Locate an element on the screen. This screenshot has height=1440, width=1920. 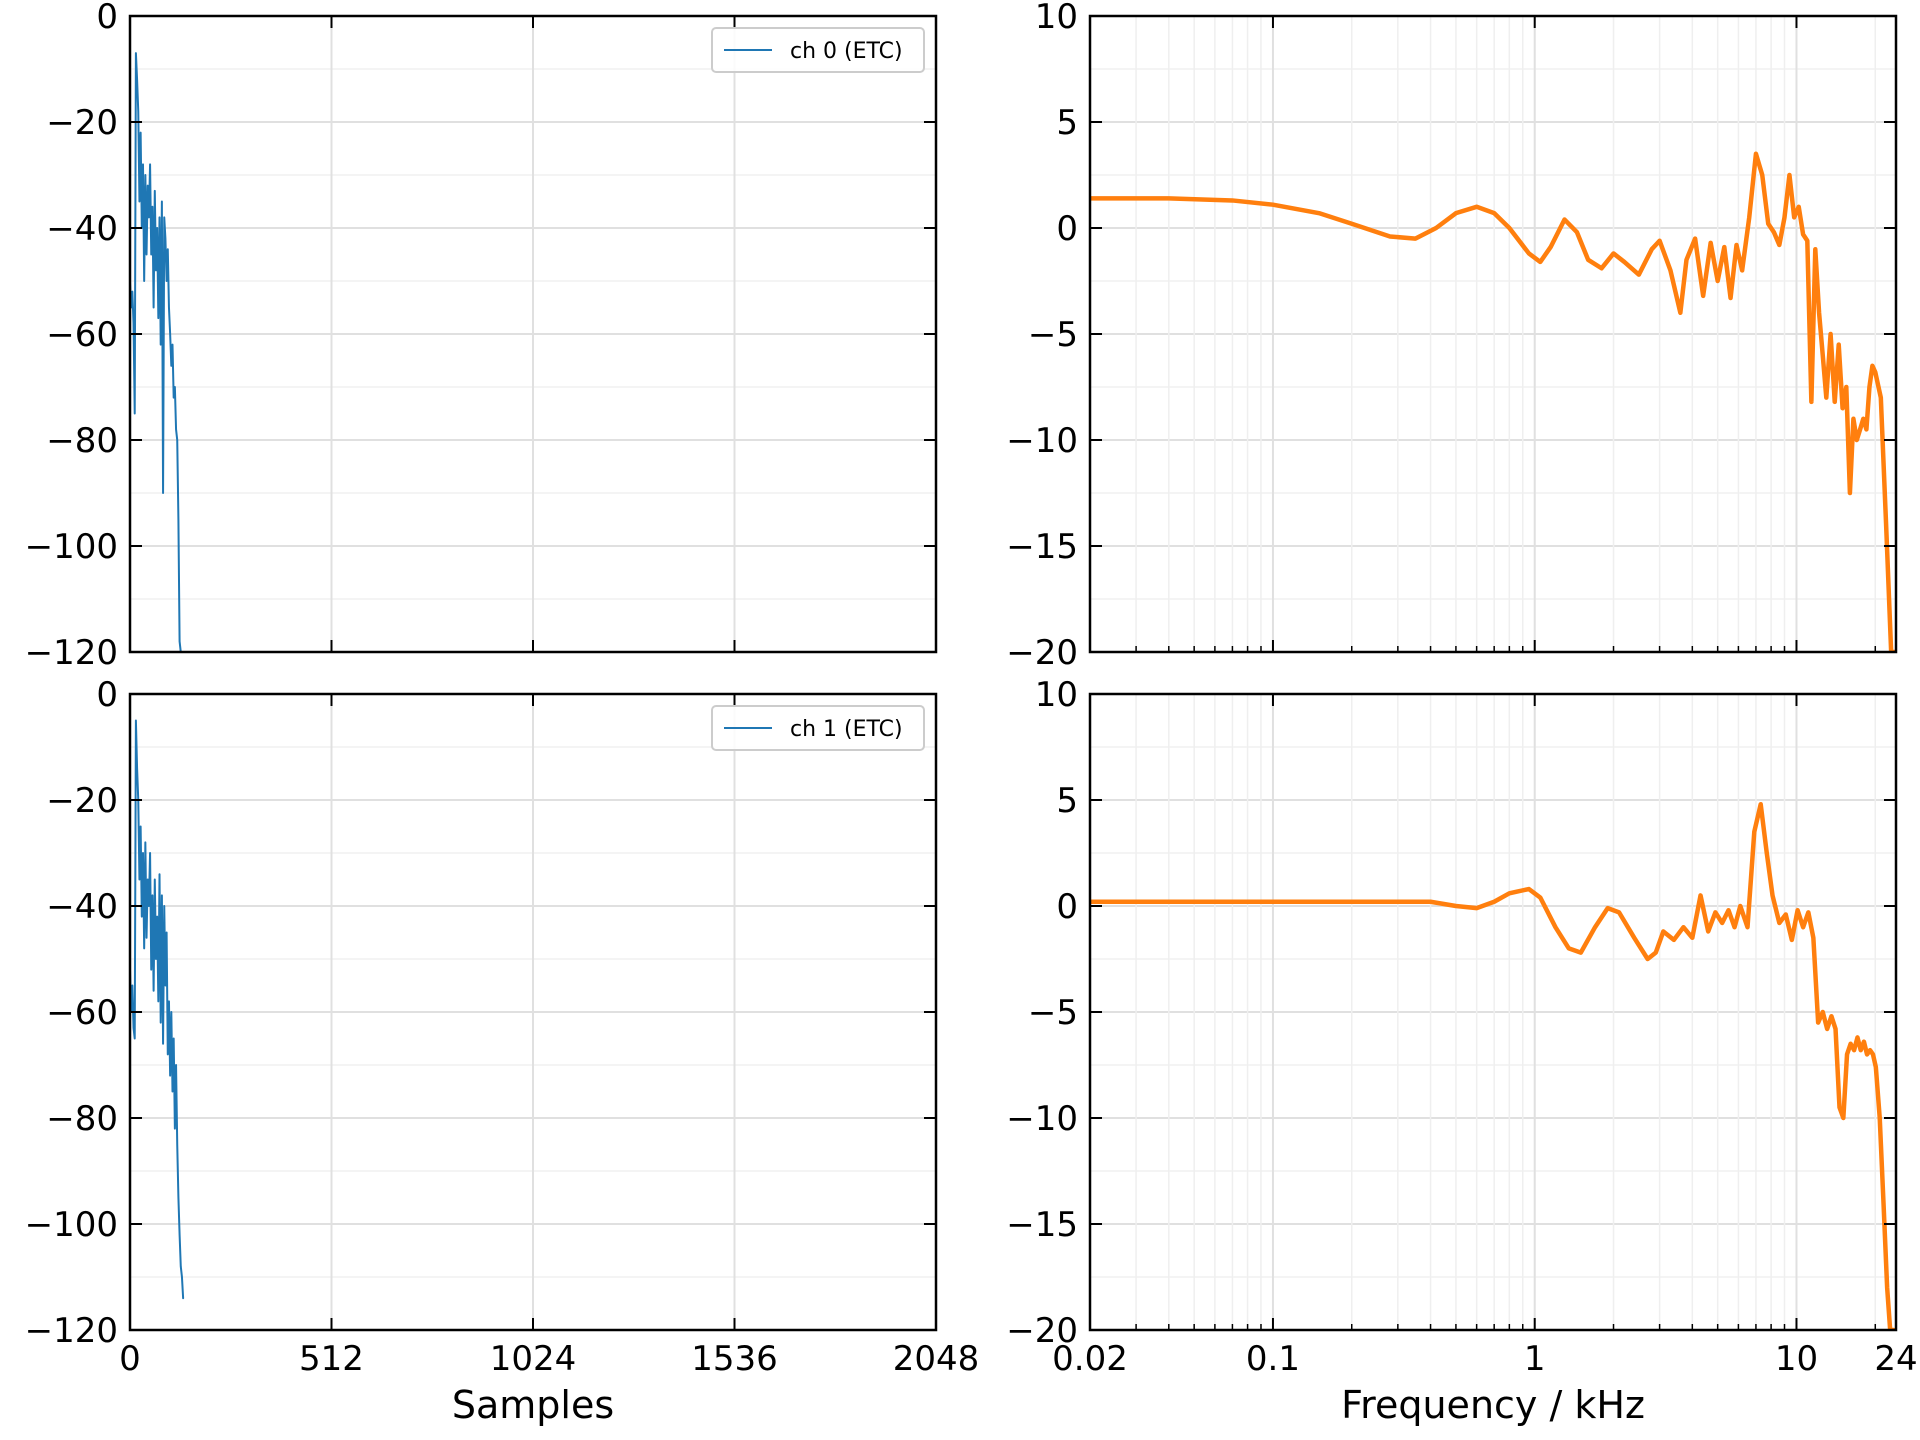
x-tick-label: 1024 is located at coordinates (533, 1359).